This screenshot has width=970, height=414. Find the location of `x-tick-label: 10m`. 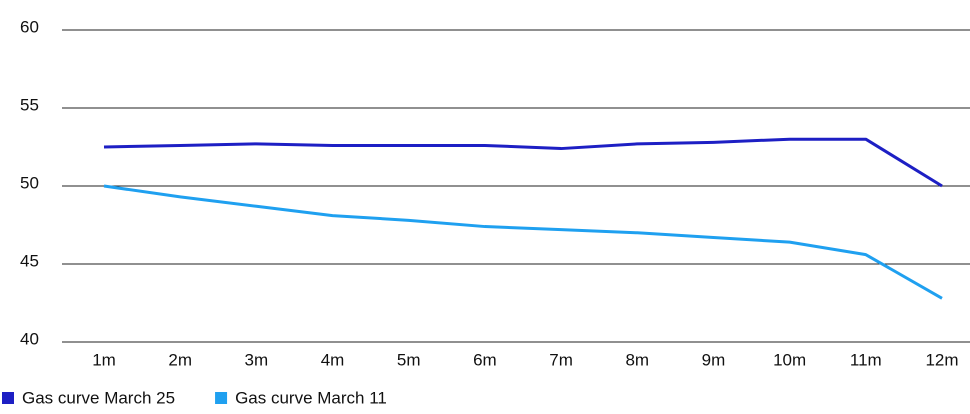

x-tick-label: 10m is located at coordinates (789, 359).